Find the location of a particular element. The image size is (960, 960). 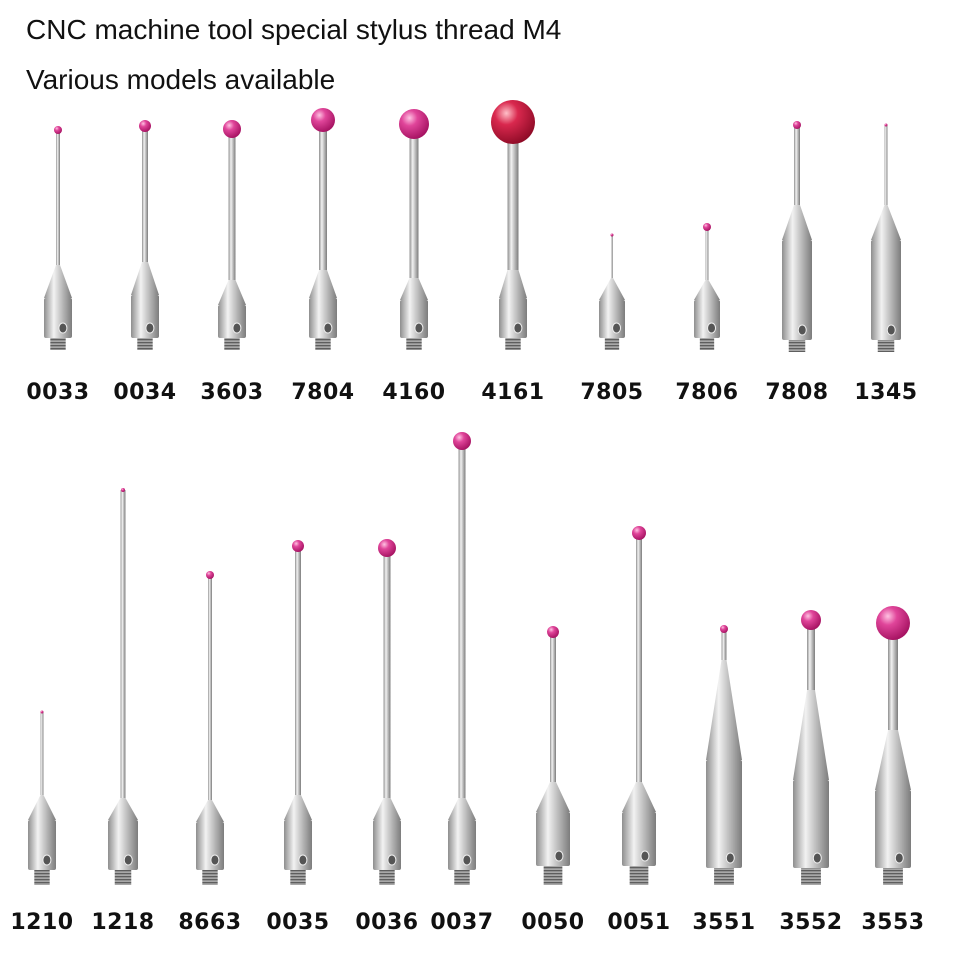

model-label: 1345 is located at coordinates (886, 392).